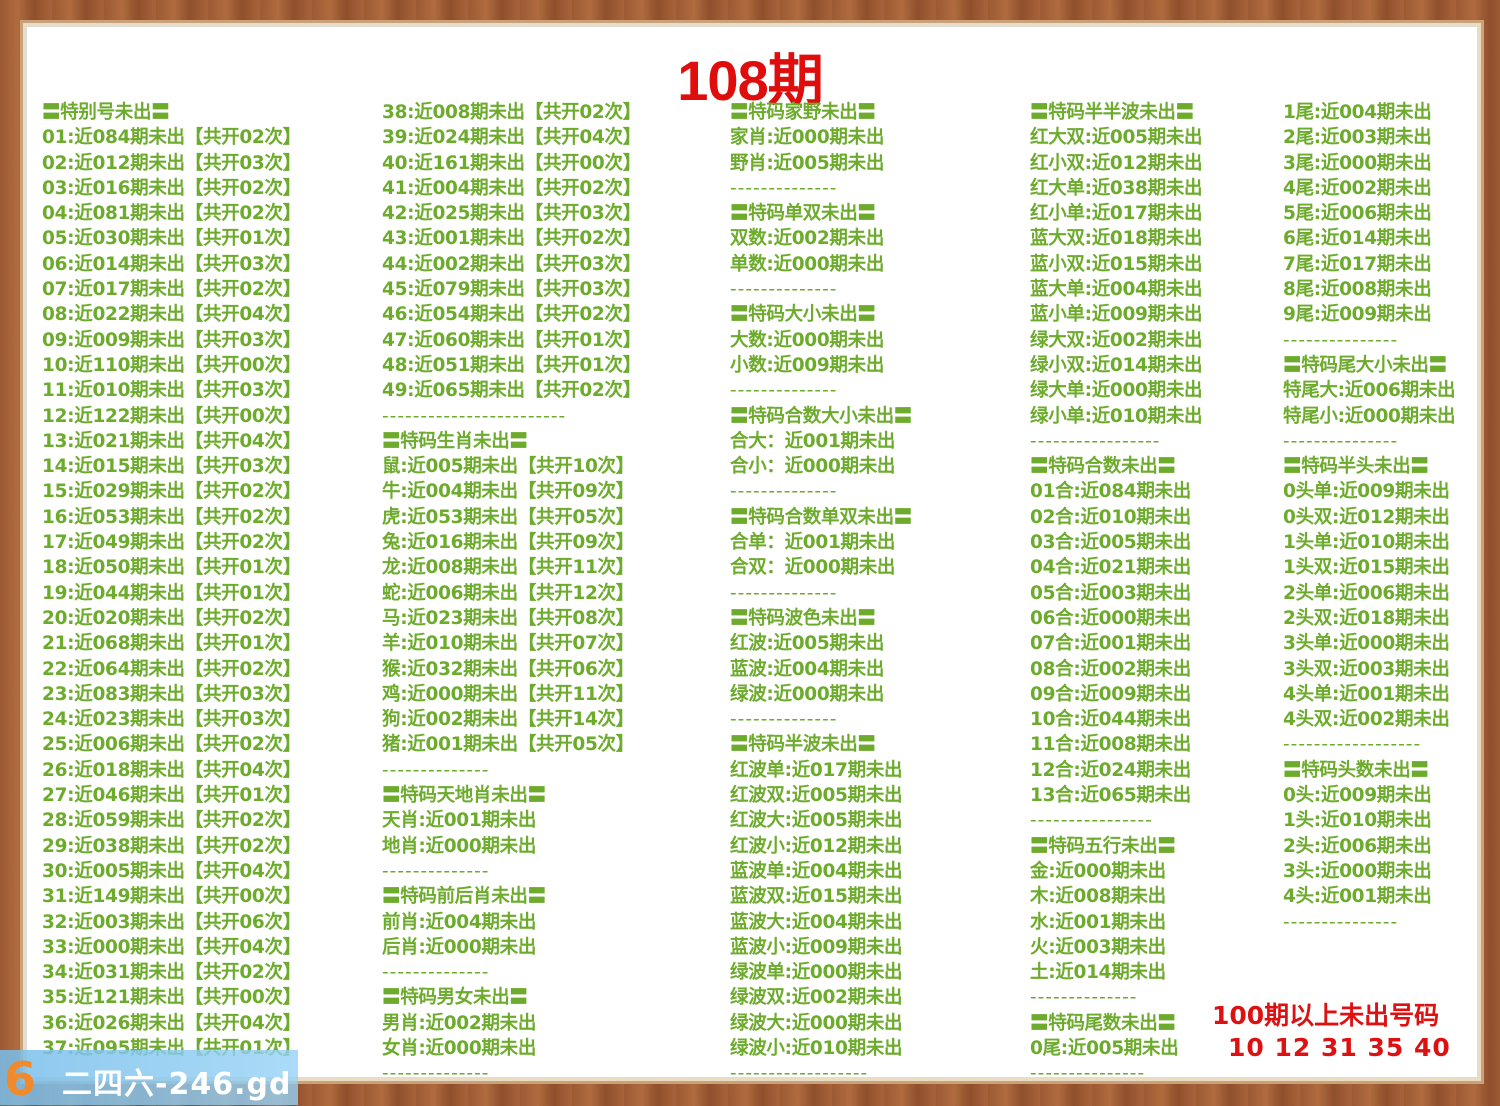 This screenshot has height=1106, width=1500. Describe the element at coordinates (816, 897) in the screenshot. I see `stat-item: 蓝波双:近015期未出` at that location.